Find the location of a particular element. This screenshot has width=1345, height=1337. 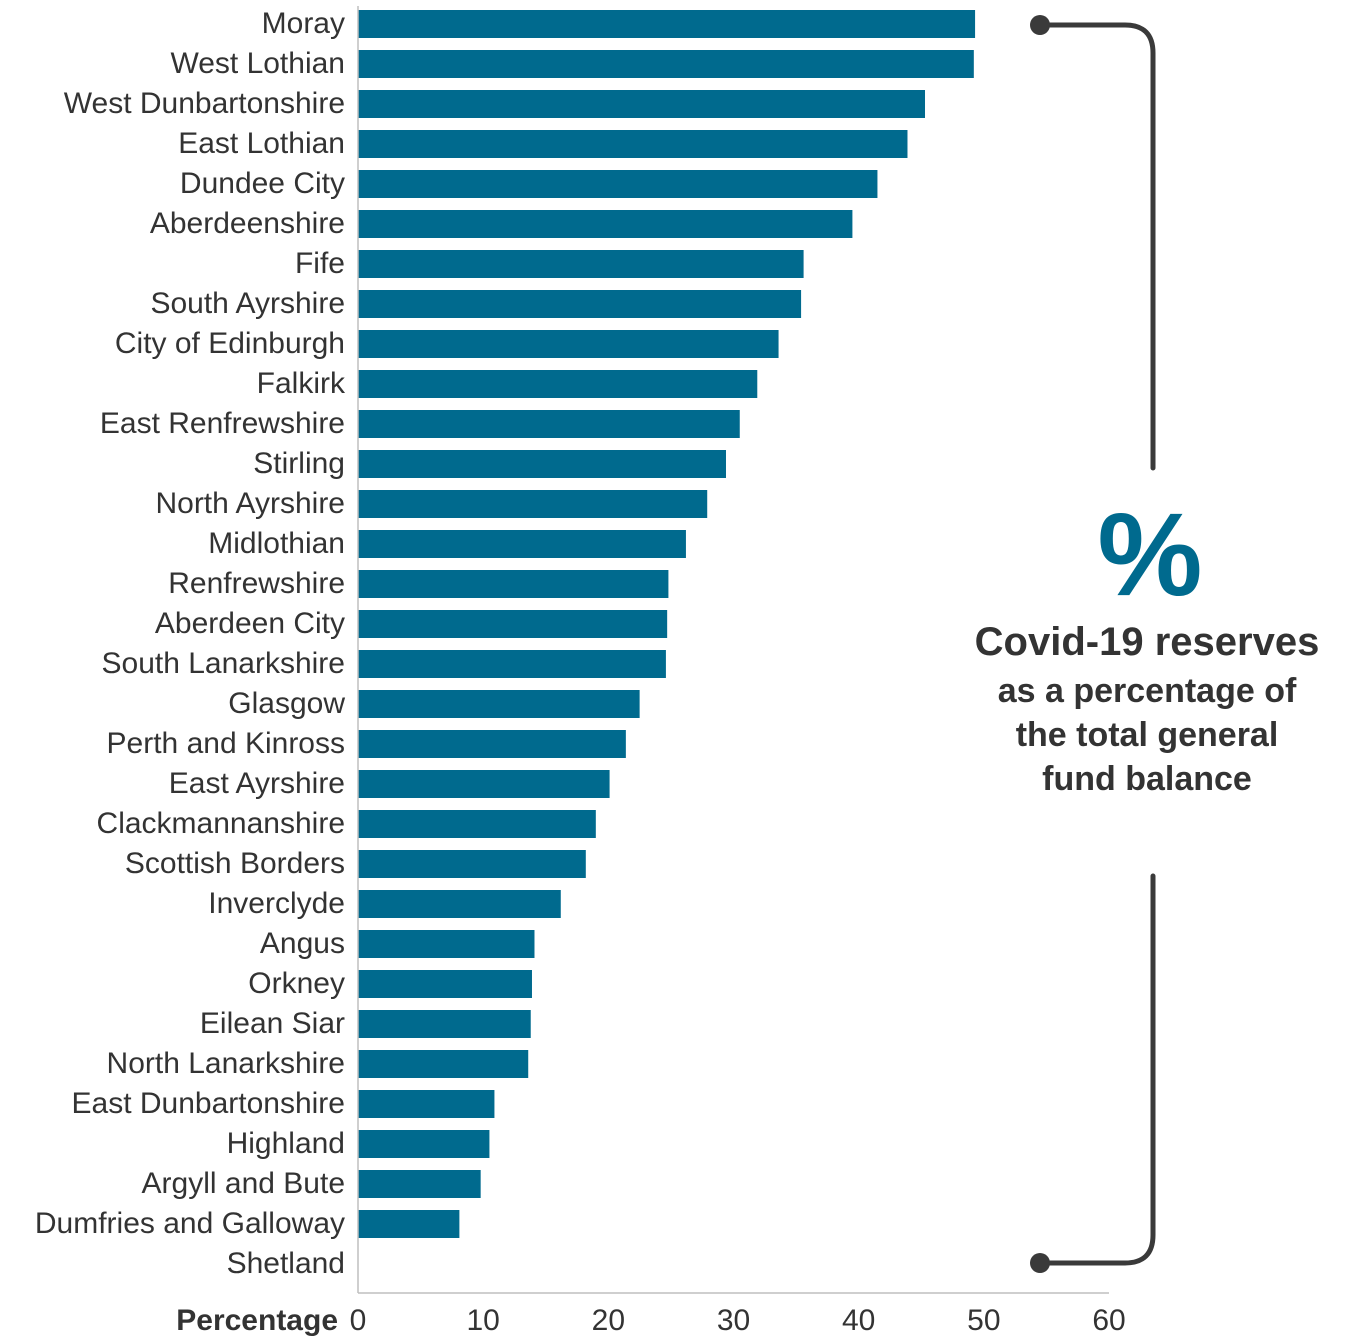

bar-east-renfrewshire is located at coordinates (549, 424).